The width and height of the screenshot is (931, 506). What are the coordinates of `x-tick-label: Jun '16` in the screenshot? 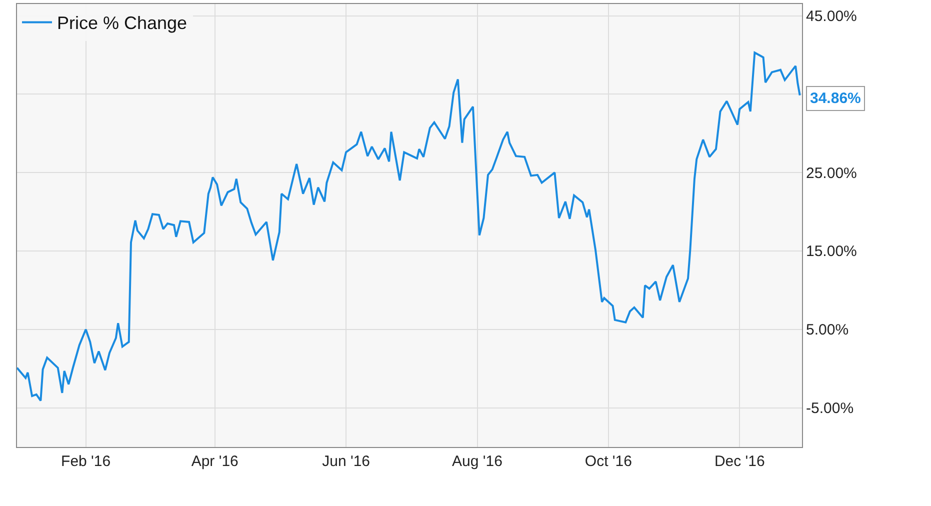 It's located at (346, 461).